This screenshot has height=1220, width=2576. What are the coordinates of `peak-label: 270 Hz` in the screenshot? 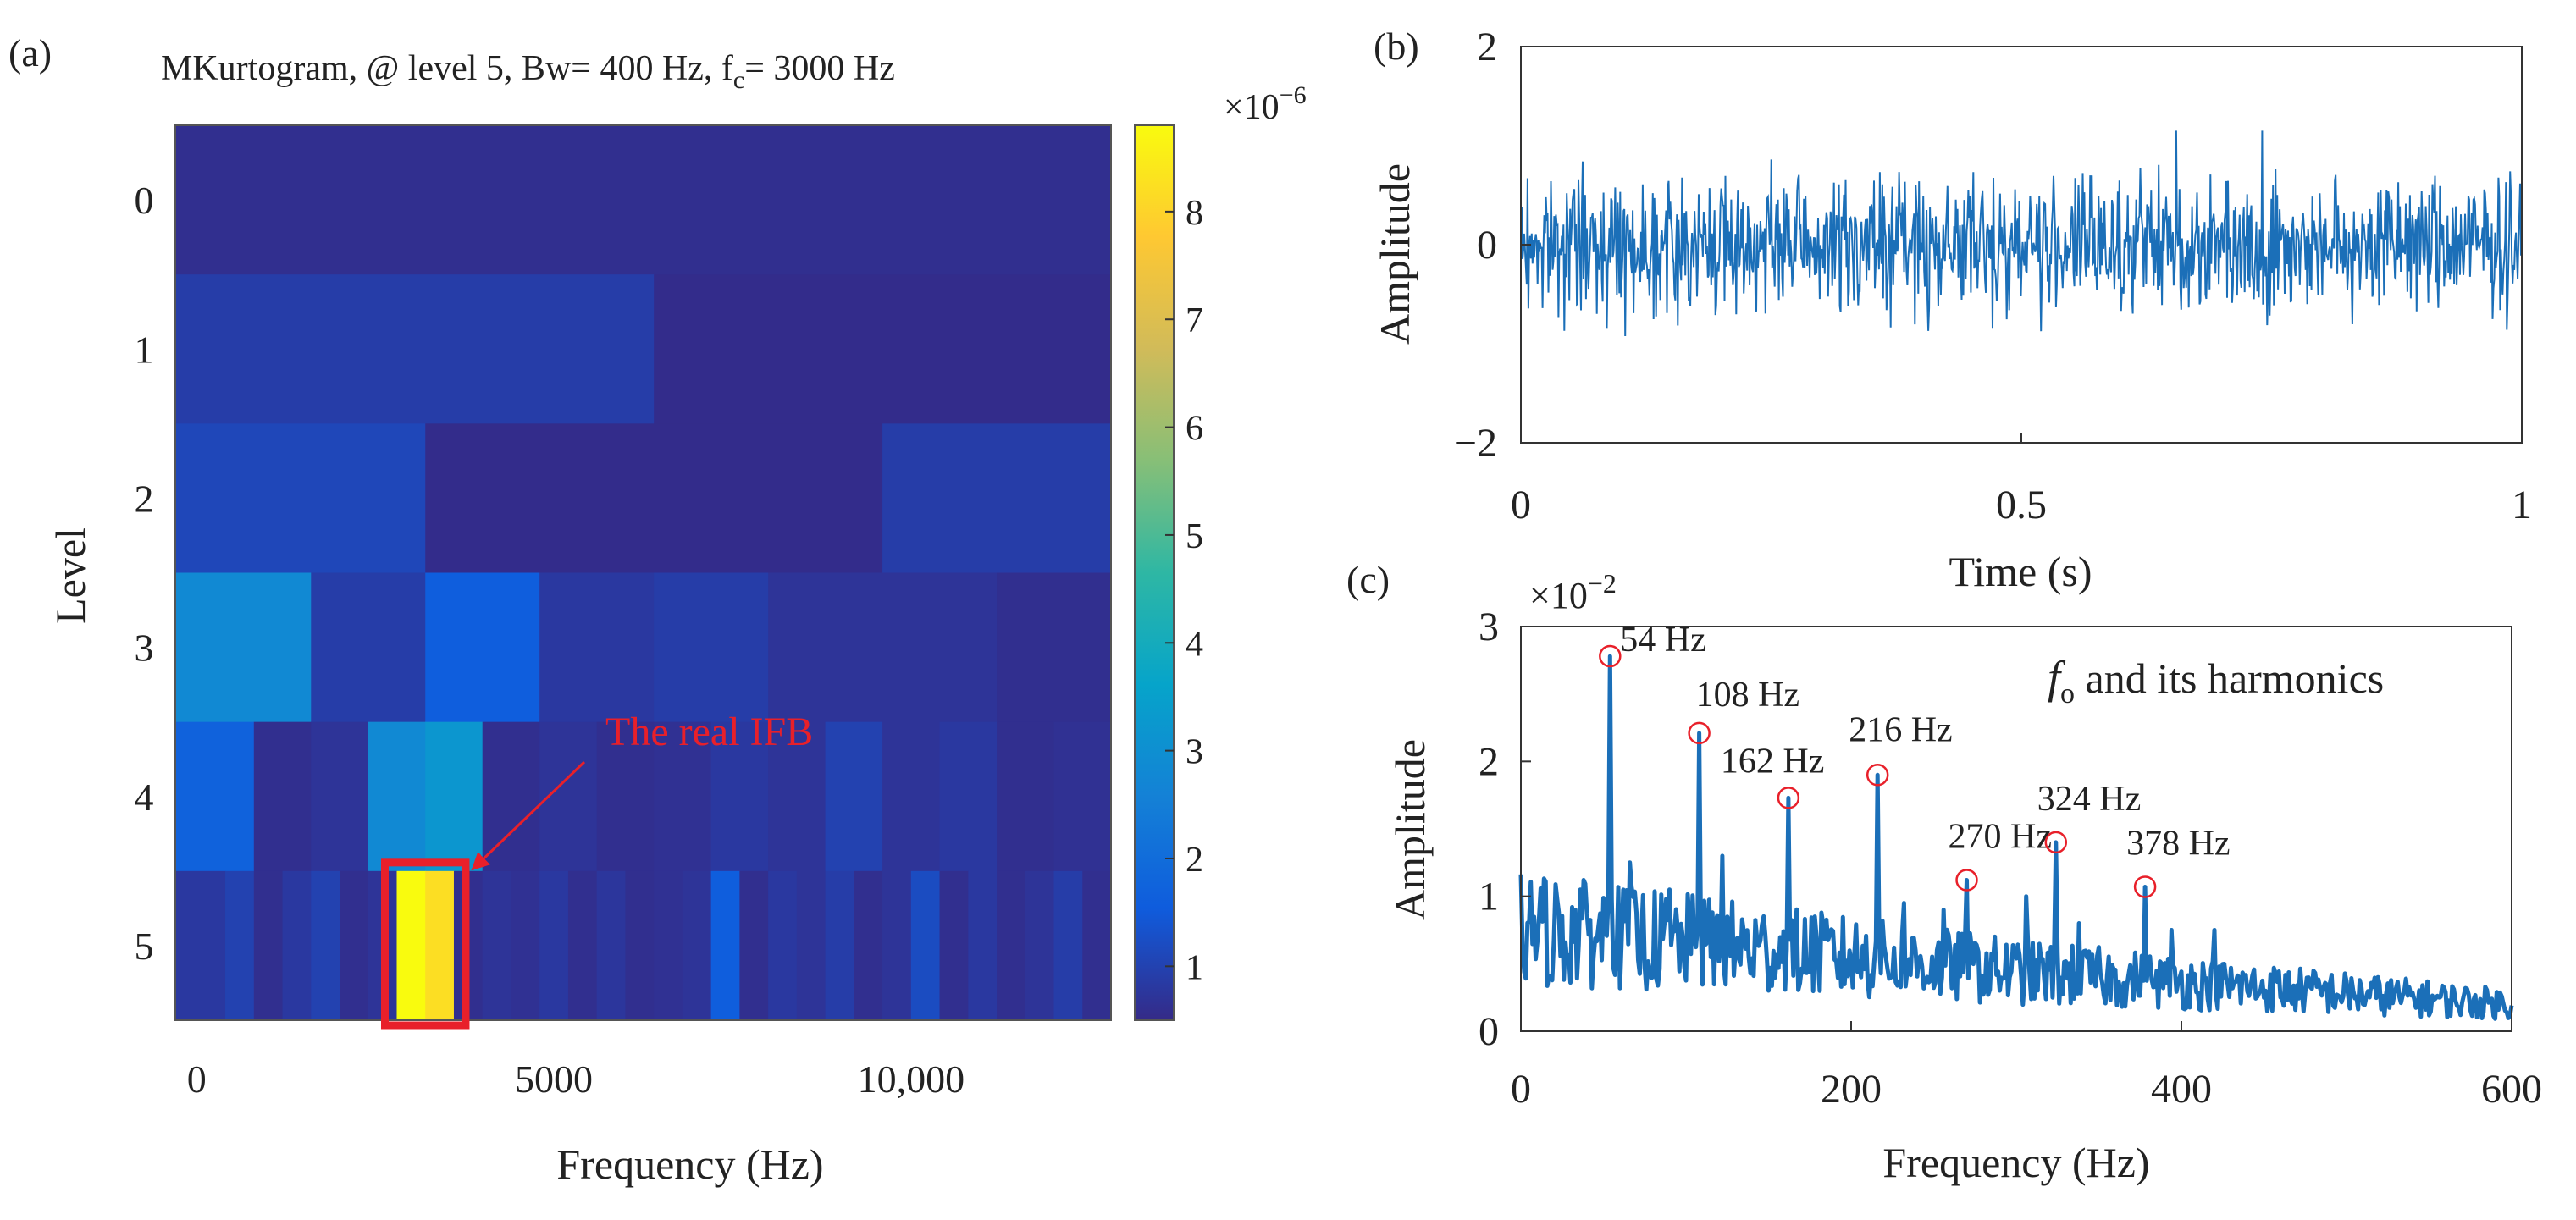 It's located at (2000, 837).